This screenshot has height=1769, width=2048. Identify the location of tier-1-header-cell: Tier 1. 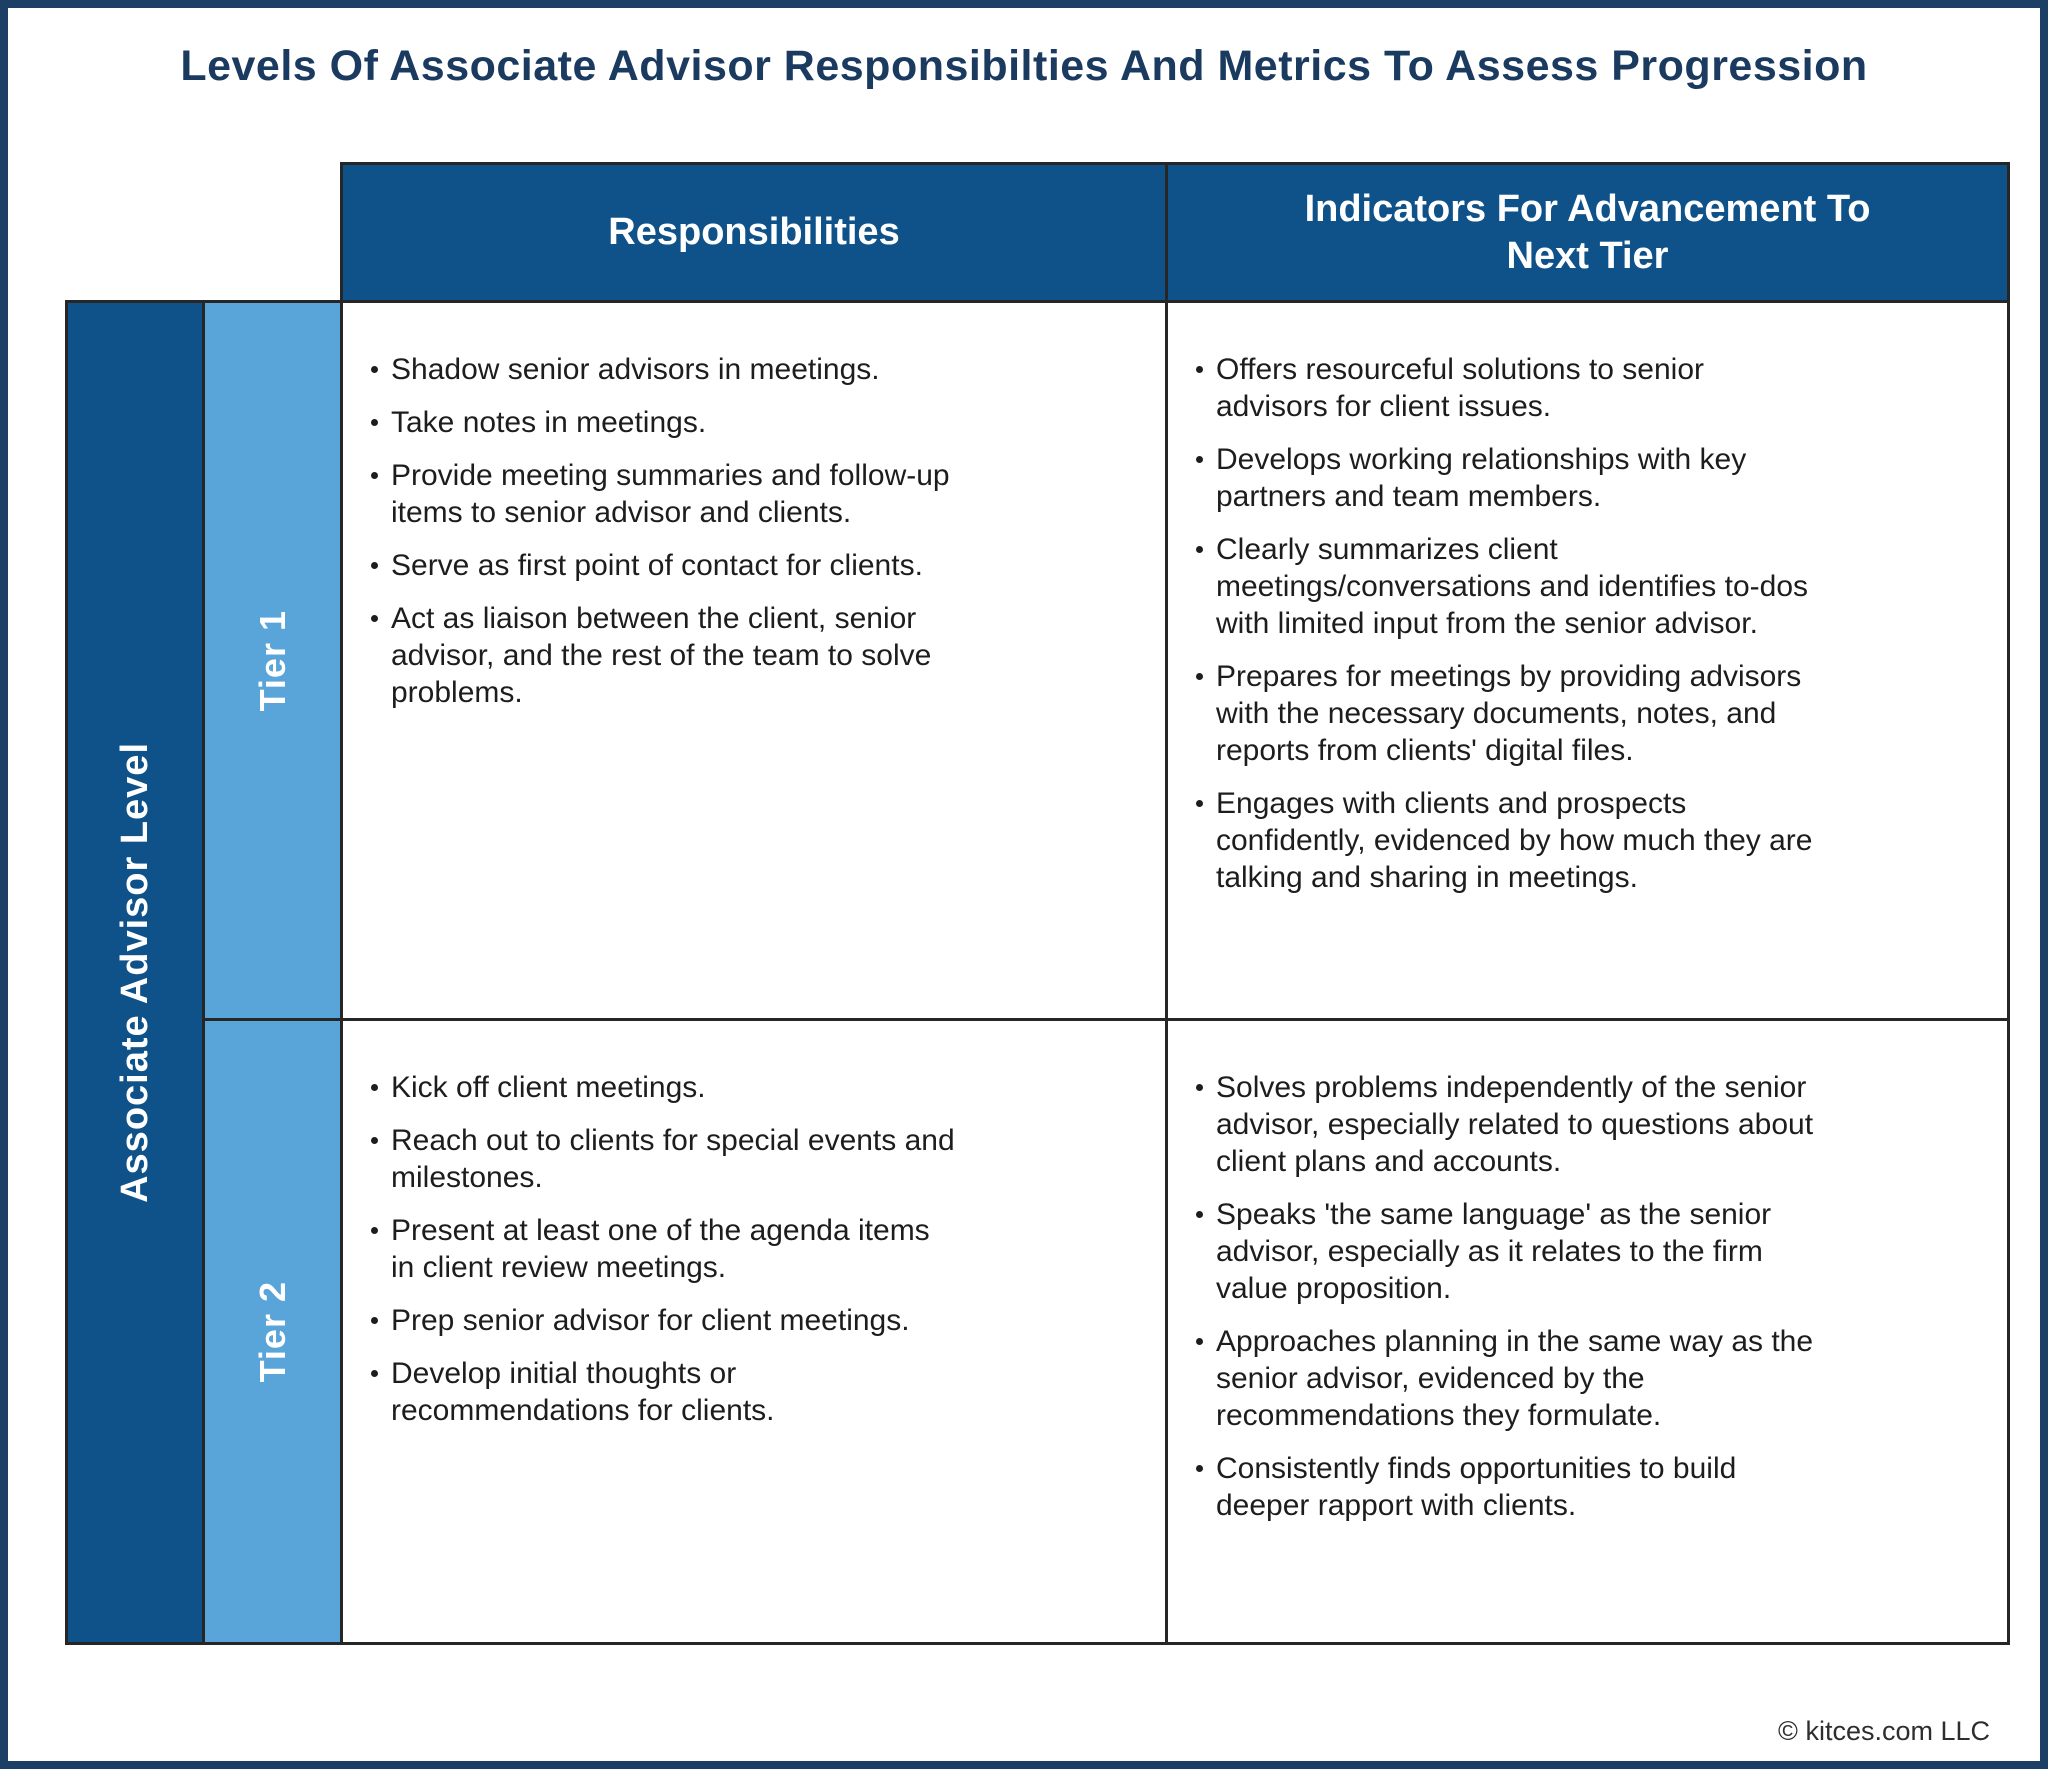
(271, 659).